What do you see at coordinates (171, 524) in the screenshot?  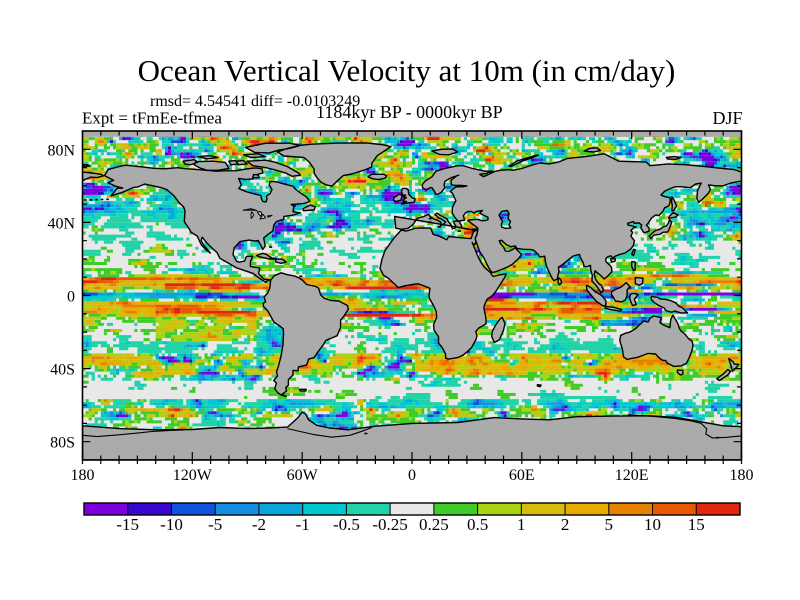 I see `svg-text: -10` at bounding box center [171, 524].